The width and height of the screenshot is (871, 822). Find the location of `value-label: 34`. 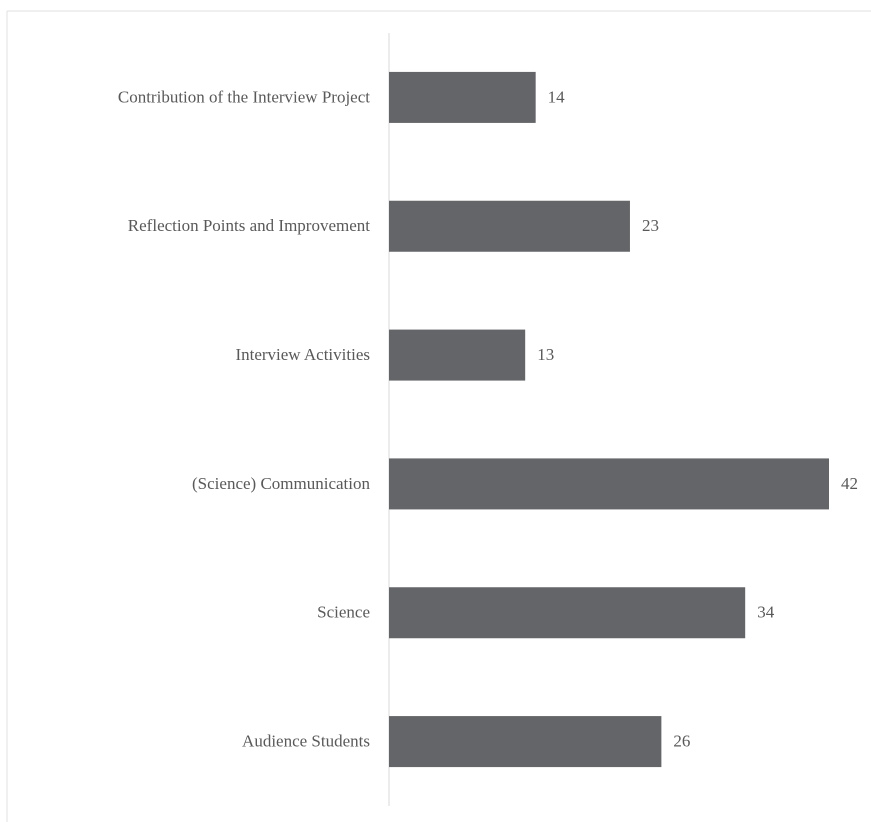

value-label: 34 is located at coordinates (766, 612).